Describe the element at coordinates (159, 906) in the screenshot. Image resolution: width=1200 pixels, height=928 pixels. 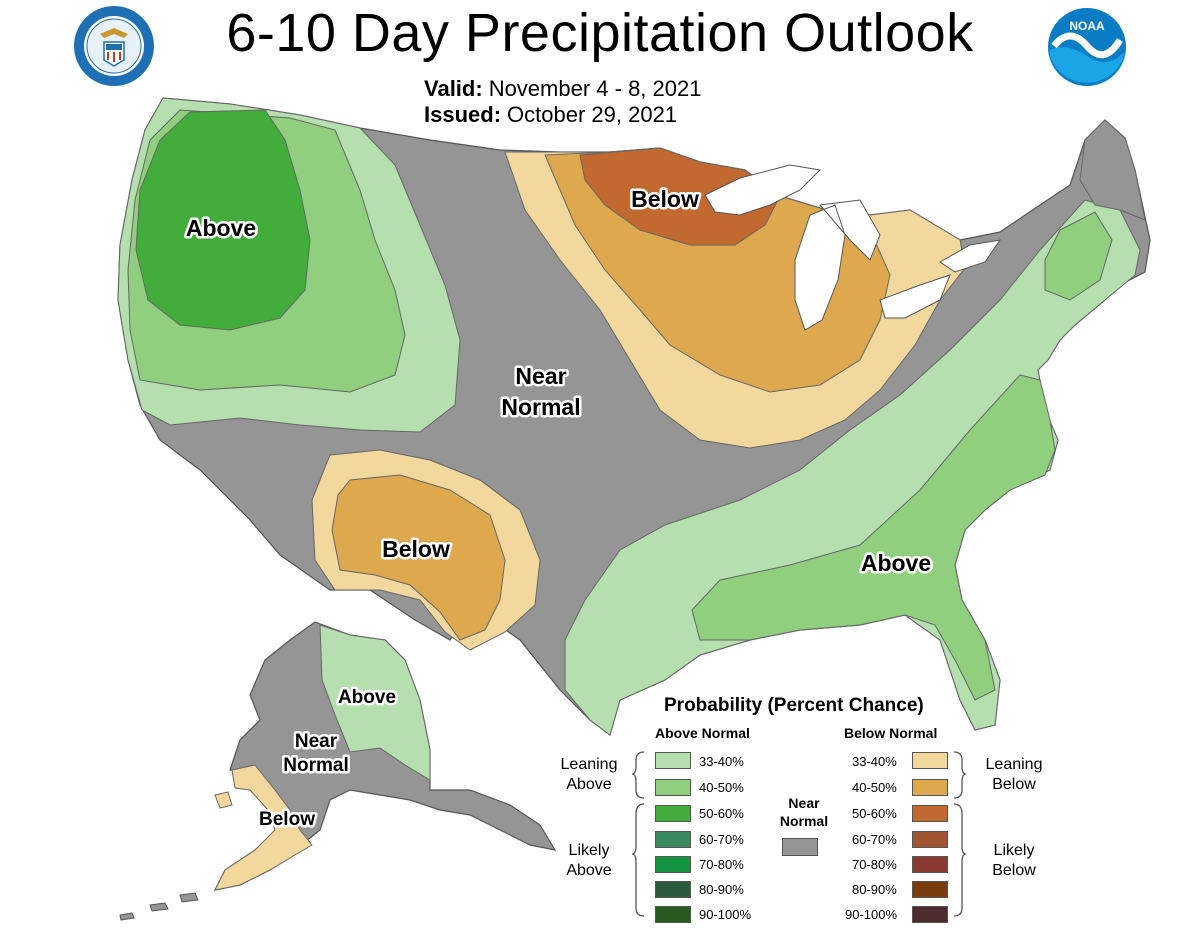
I see `aleutian-islands` at that location.